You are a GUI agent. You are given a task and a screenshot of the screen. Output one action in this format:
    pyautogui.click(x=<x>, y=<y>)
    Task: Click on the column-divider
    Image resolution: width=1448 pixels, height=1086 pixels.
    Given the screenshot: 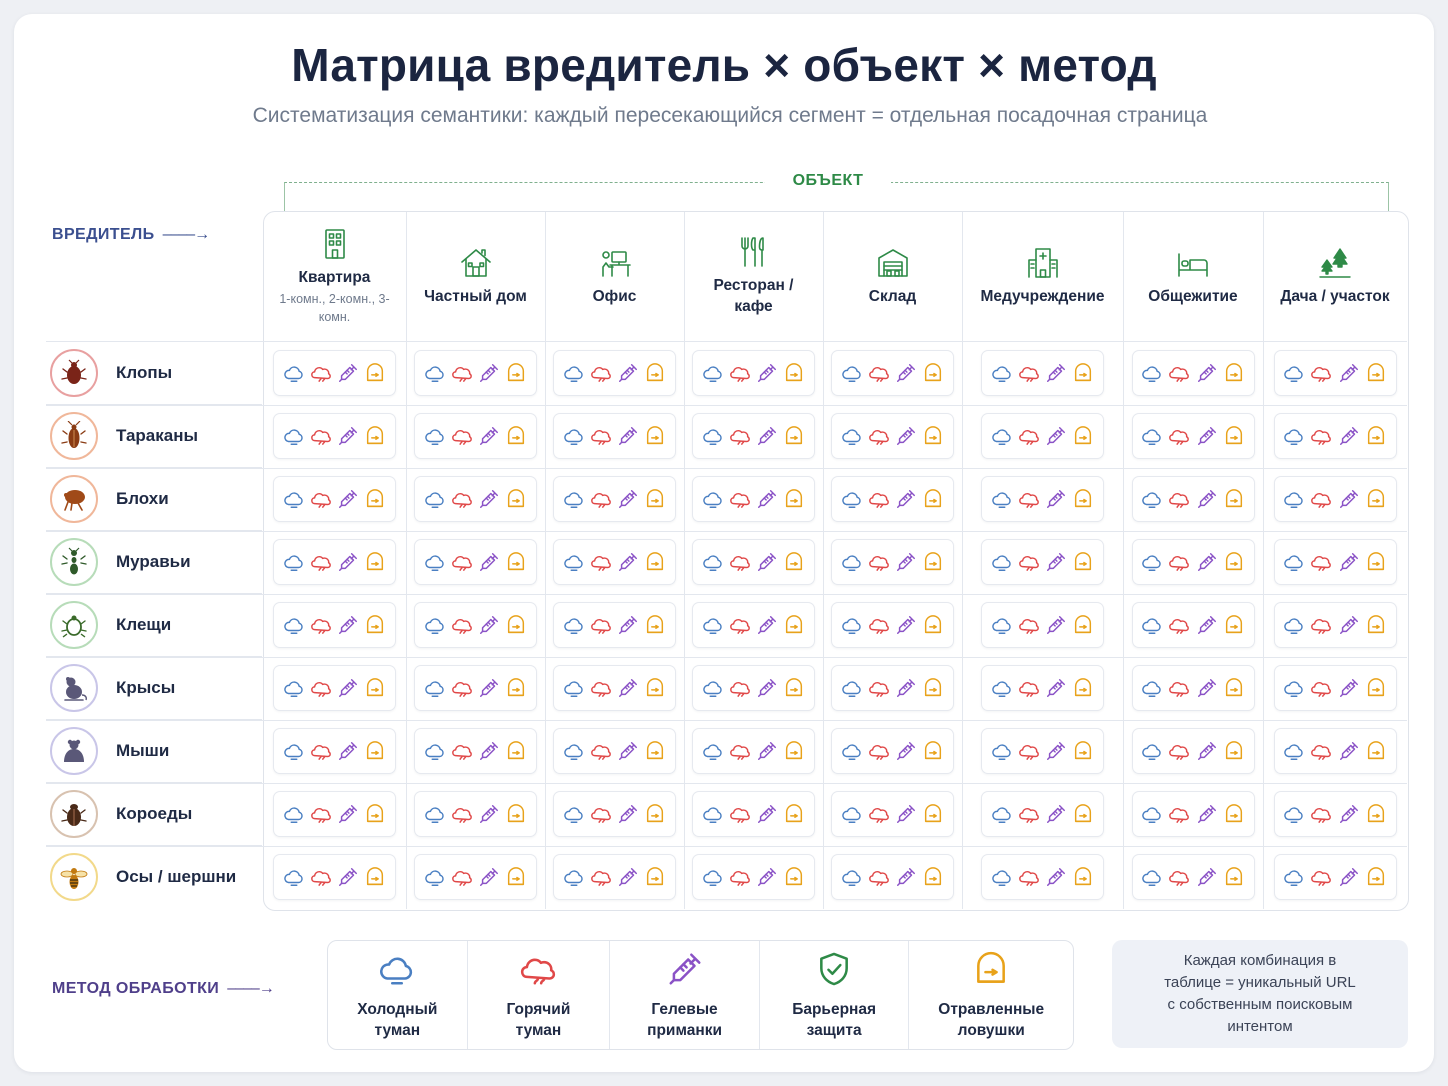 What is the action you would take?
    pyautogui.click(x=823, y=624)
    